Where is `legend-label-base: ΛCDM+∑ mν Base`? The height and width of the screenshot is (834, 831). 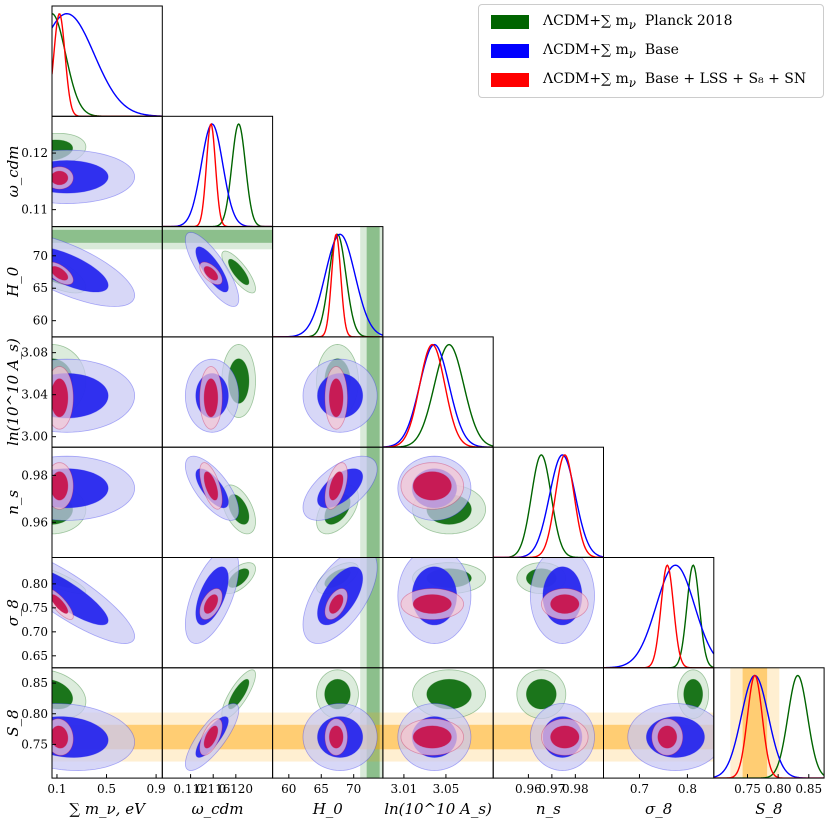 legend-label-base: ΛCDM+∑ mν Base is located at coordinates (611, 51).